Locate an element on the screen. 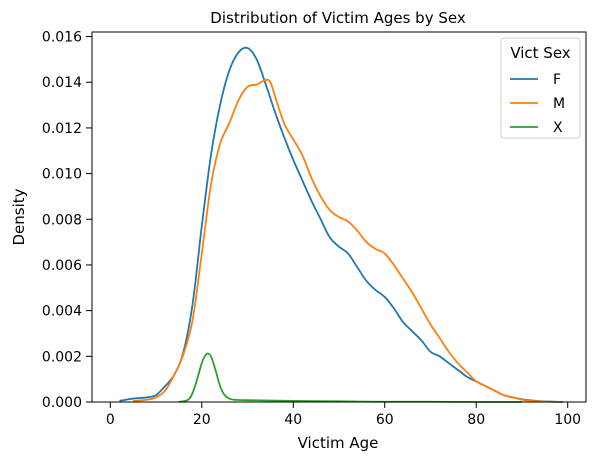 The width and height of the screenshot is (596, 468). x-tick-label: 40 is located at coordinates (293, 420).